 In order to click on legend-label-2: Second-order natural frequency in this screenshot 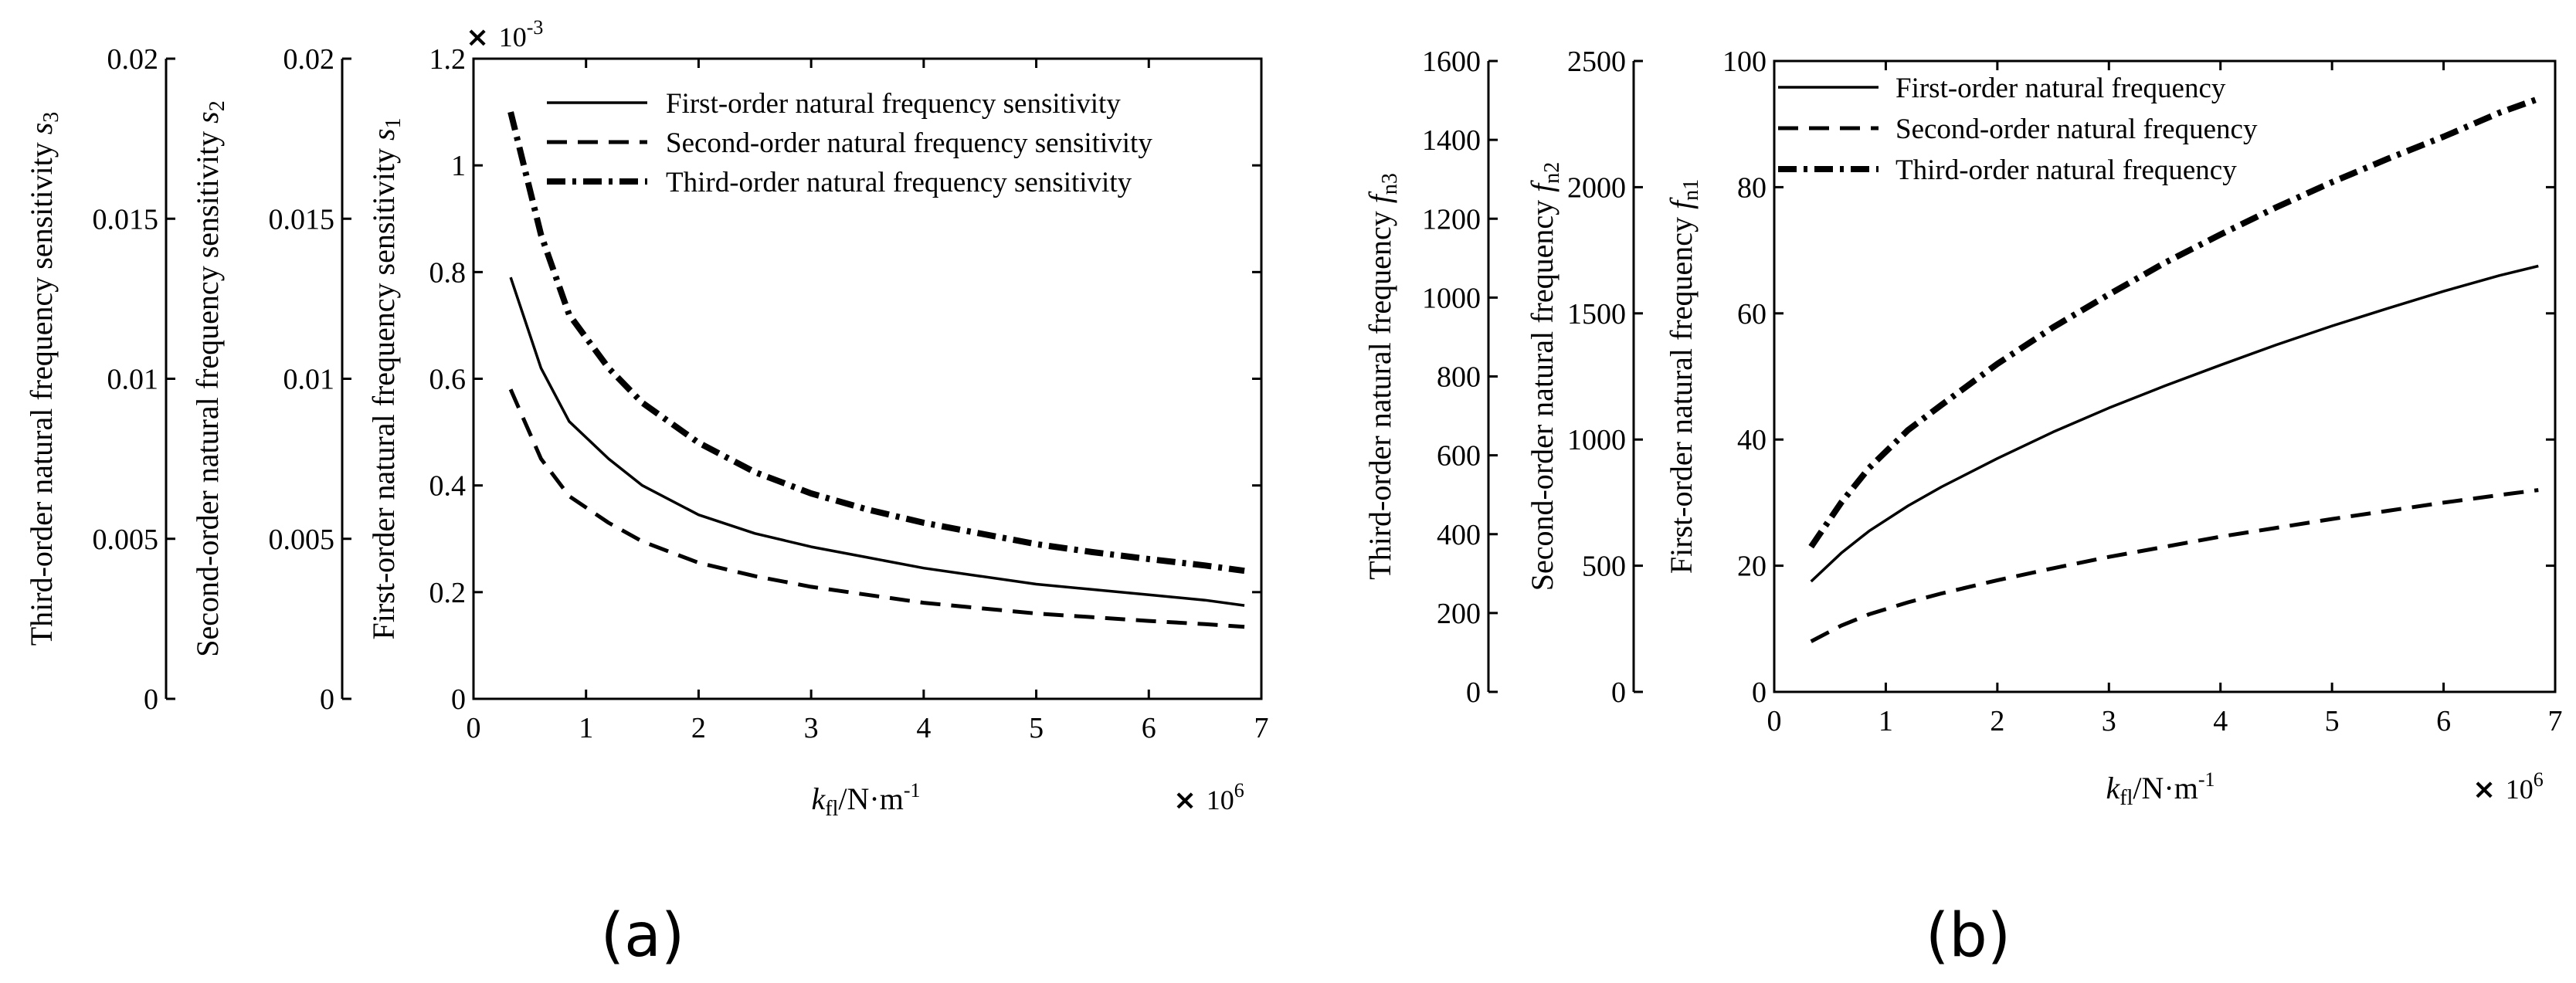, I will do `click(2077, 129)`.